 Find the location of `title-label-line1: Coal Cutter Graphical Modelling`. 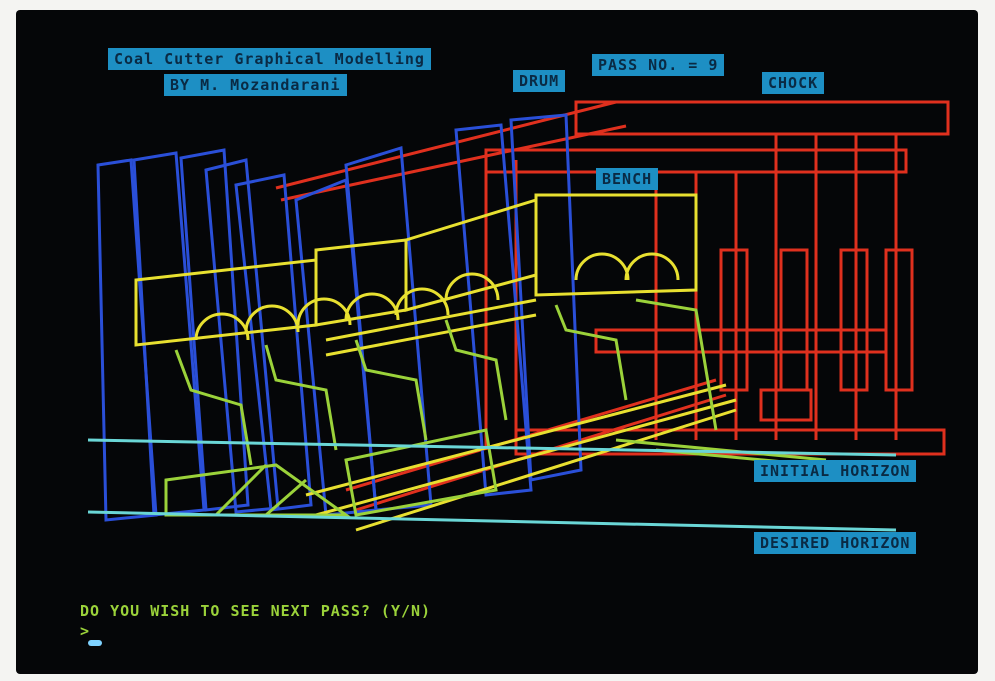

title-label-line1: Coal Cutter Graphical Modelling is located at coordinates (269, 59).